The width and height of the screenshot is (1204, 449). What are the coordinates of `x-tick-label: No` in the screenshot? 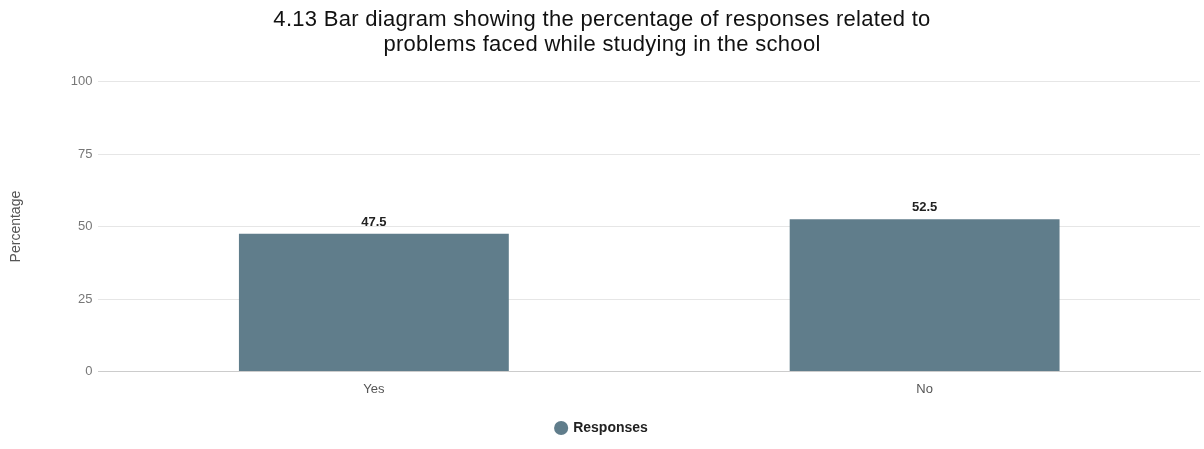 It's located at (924, 388).